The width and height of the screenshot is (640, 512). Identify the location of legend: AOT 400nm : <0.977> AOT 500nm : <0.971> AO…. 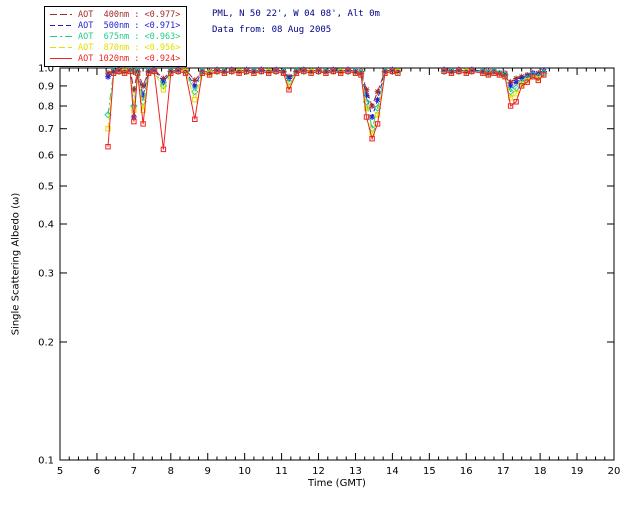
(116, 36).